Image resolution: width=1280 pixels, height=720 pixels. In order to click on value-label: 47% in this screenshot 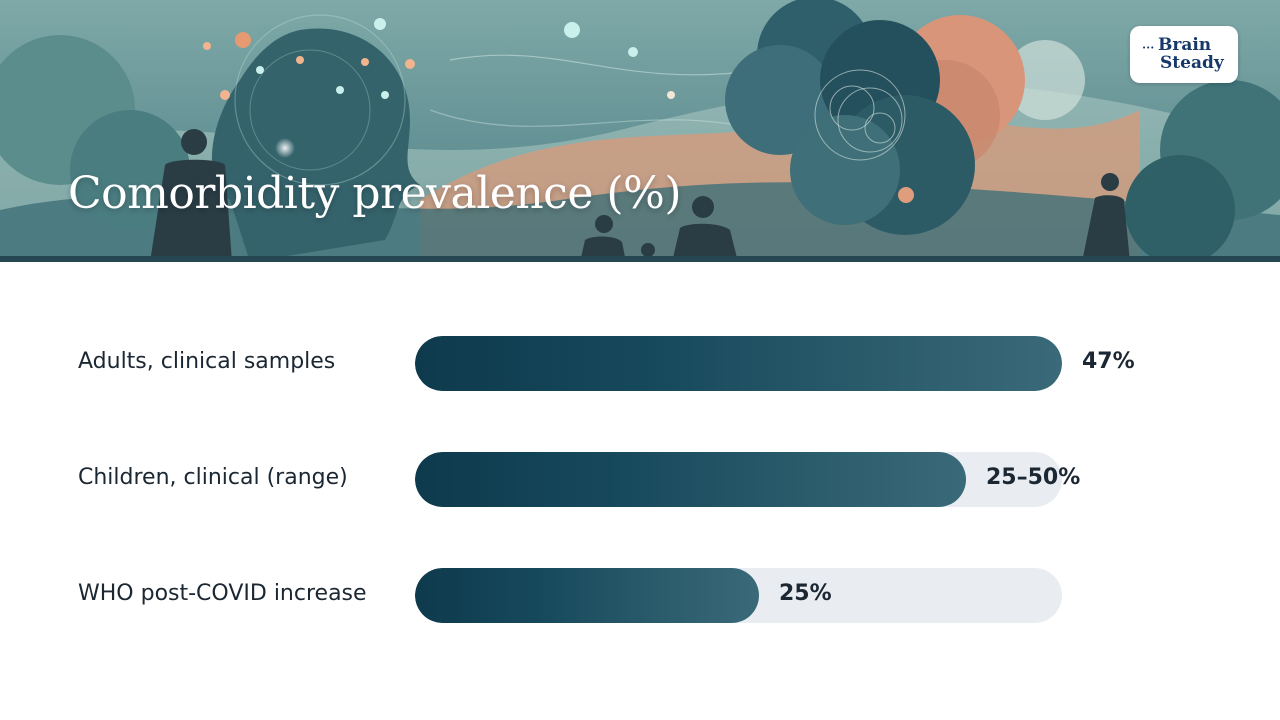, I will do `click(1108, 361)`.